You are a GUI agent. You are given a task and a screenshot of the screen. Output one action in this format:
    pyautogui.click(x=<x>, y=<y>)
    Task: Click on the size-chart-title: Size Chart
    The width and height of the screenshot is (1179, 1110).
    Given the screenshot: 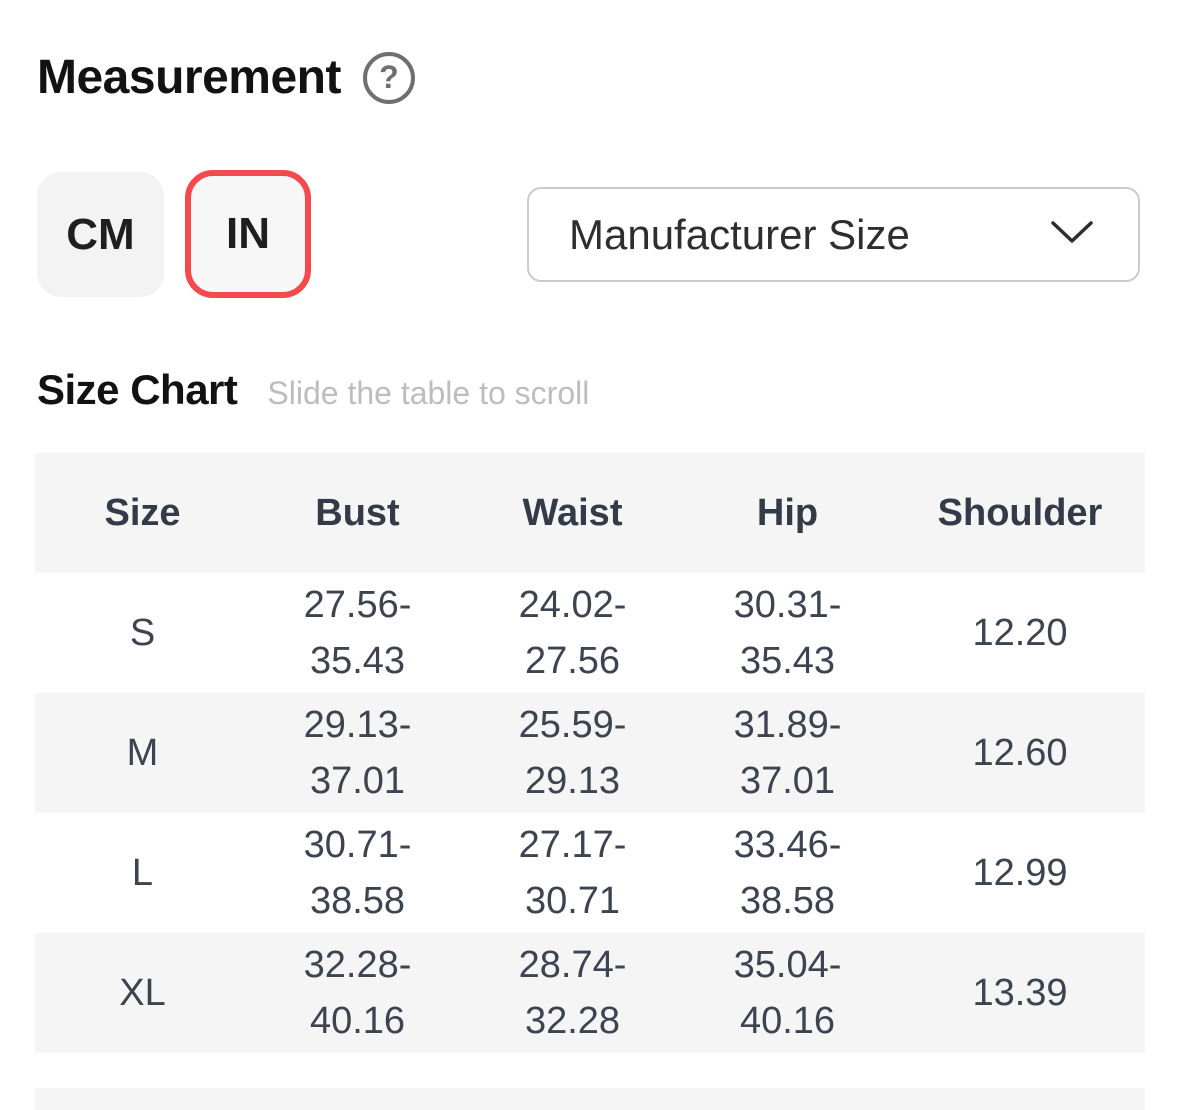 What is the action you would take?
    pyautogui.click(x=137, y=389)
    